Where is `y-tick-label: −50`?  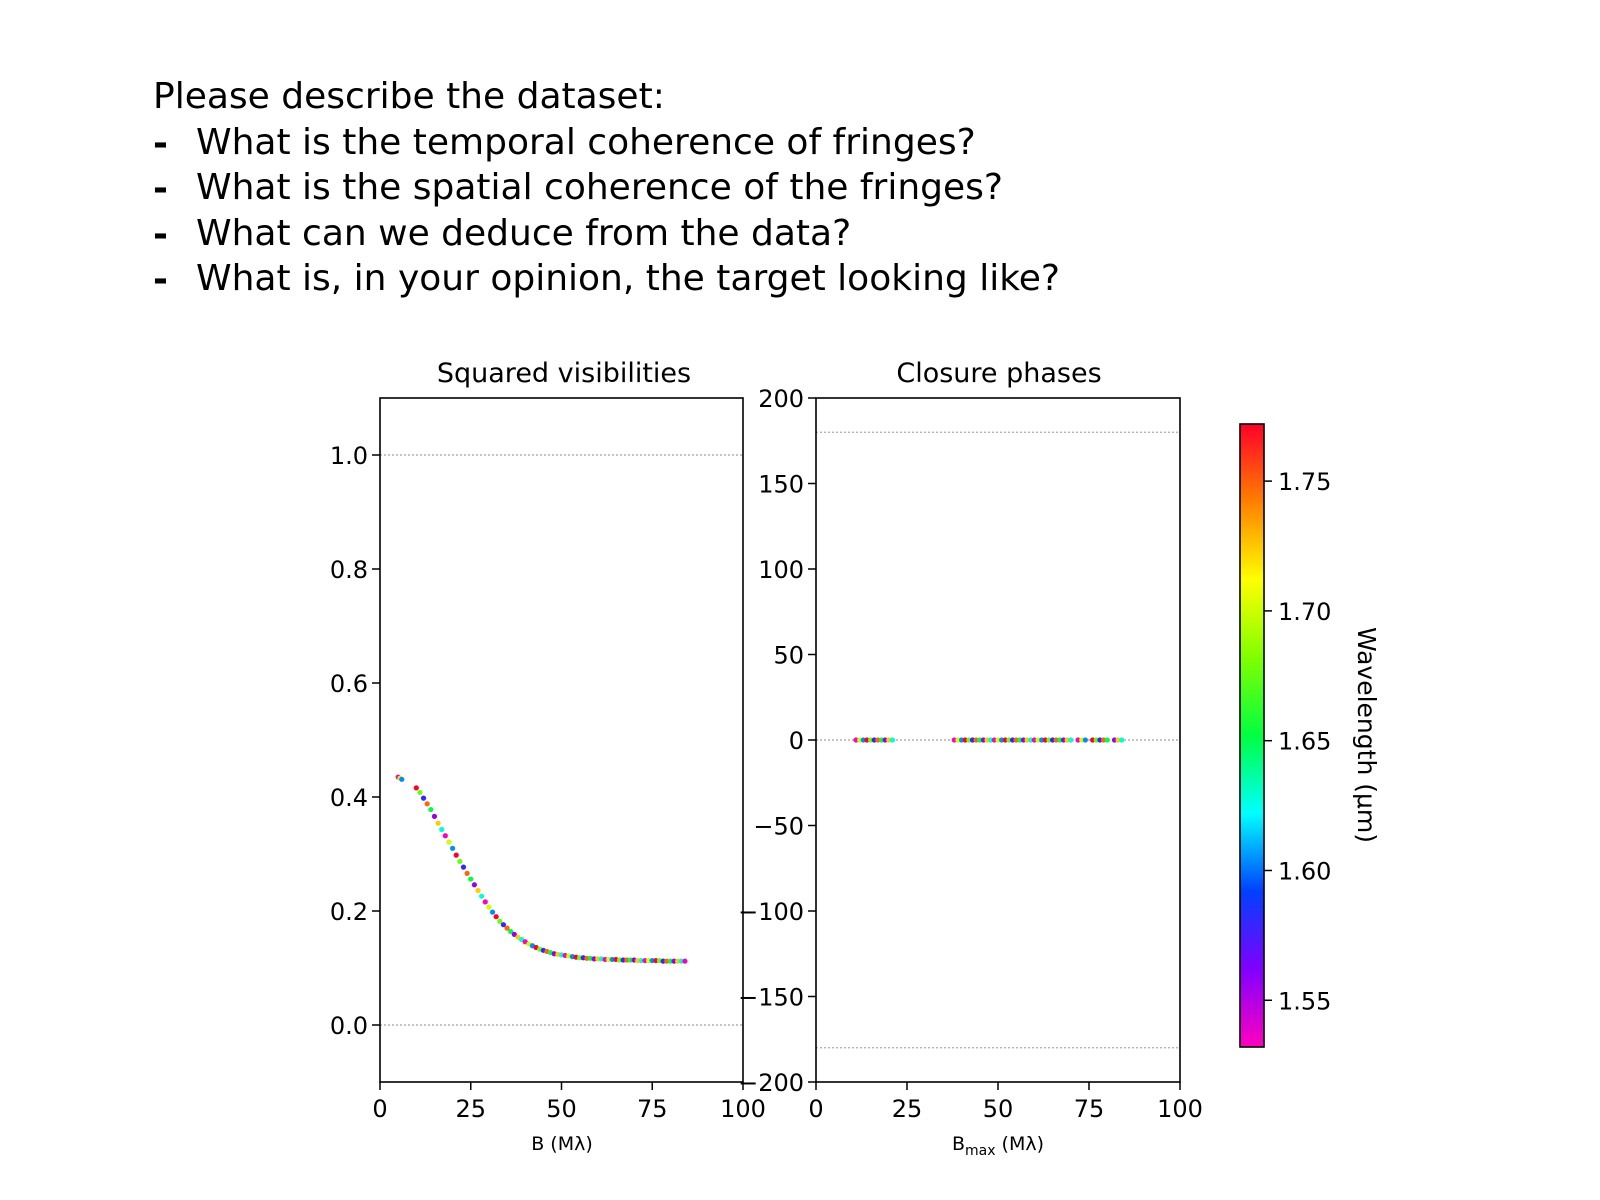
y-tick-label: −50 is located at coordinates (778, 827).